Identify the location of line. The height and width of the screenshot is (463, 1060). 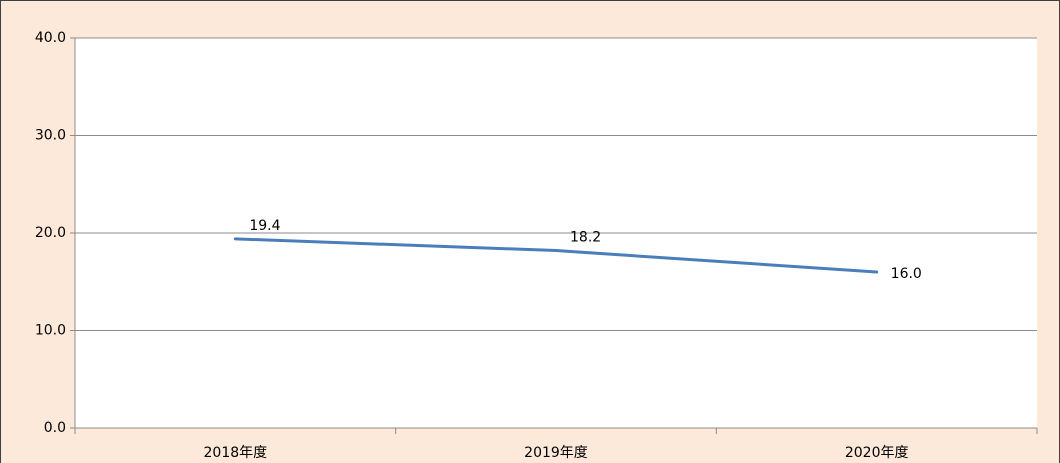
(556, 255).